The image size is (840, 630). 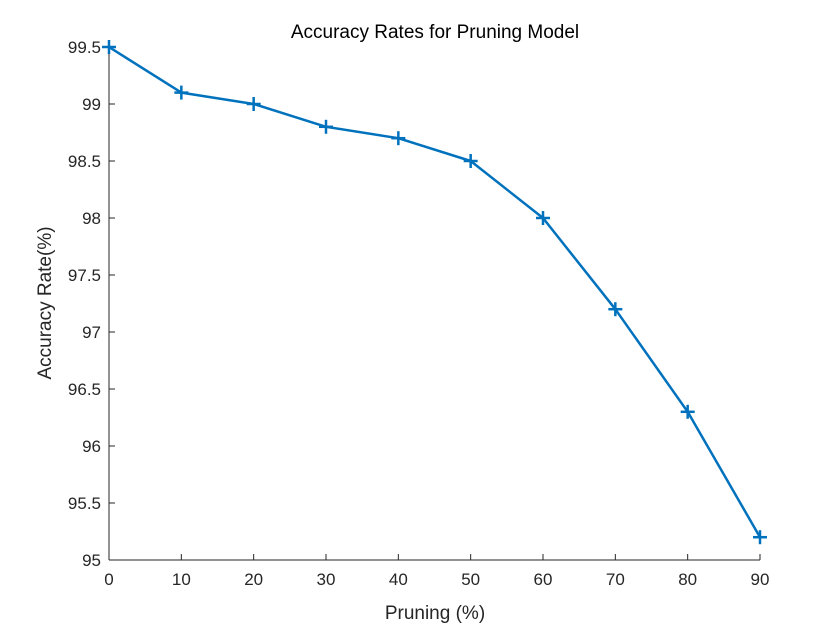 I want to click on x-tick-label: 20, so click(x=253, y=579).